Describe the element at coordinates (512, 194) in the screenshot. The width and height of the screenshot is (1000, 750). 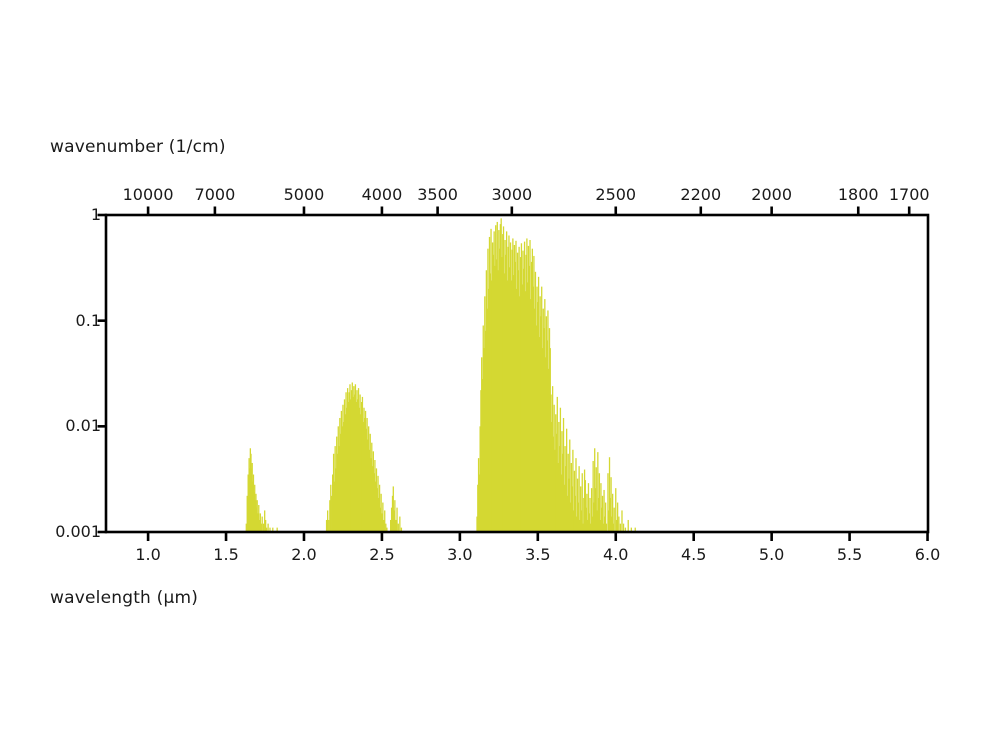
I see `top-tick-label-3000: 3000` at that location.